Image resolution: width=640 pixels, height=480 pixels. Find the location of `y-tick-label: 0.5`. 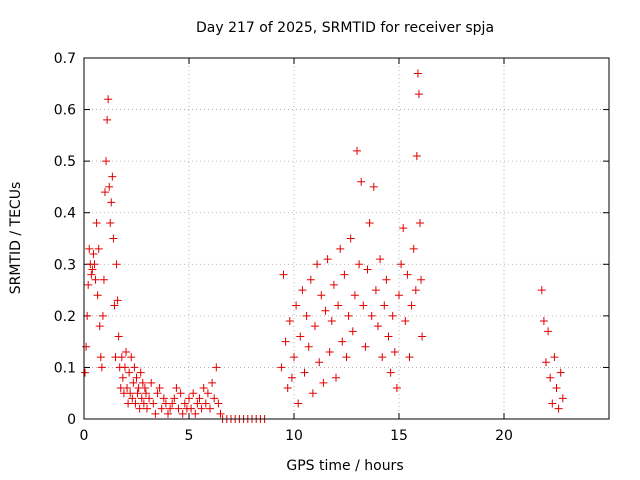

y-tick-label: 0.5 is located at coordinates (65, 162).